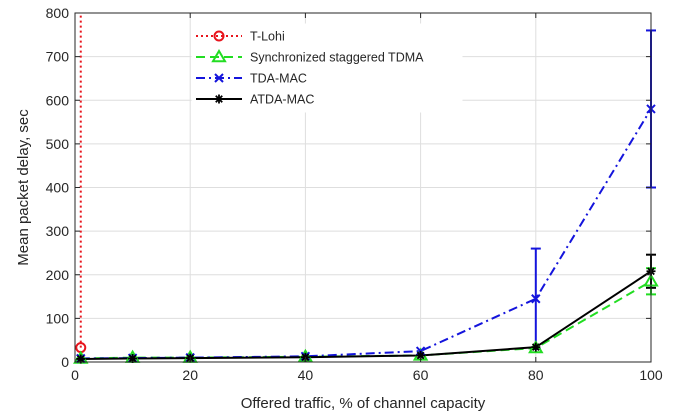  I want to click on legend-entry-synchronized-staggered-tdma: Synchronized staggered TDMA, so click(310, 57).